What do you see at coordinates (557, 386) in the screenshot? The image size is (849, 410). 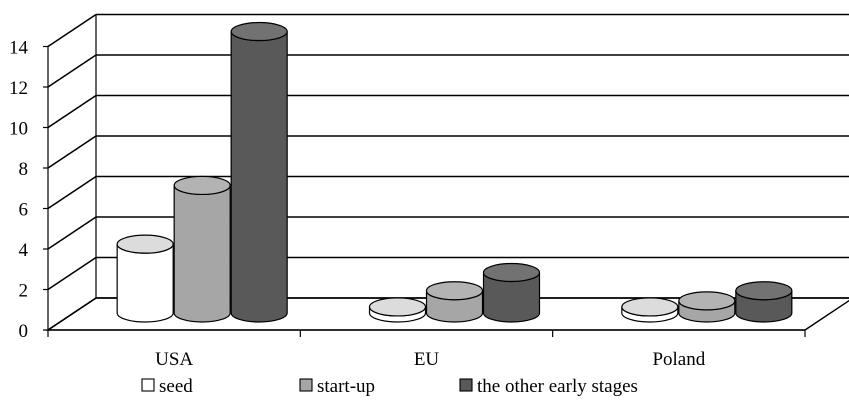 I see `legend-label: the other early stages` at bounding box center [557, 386].